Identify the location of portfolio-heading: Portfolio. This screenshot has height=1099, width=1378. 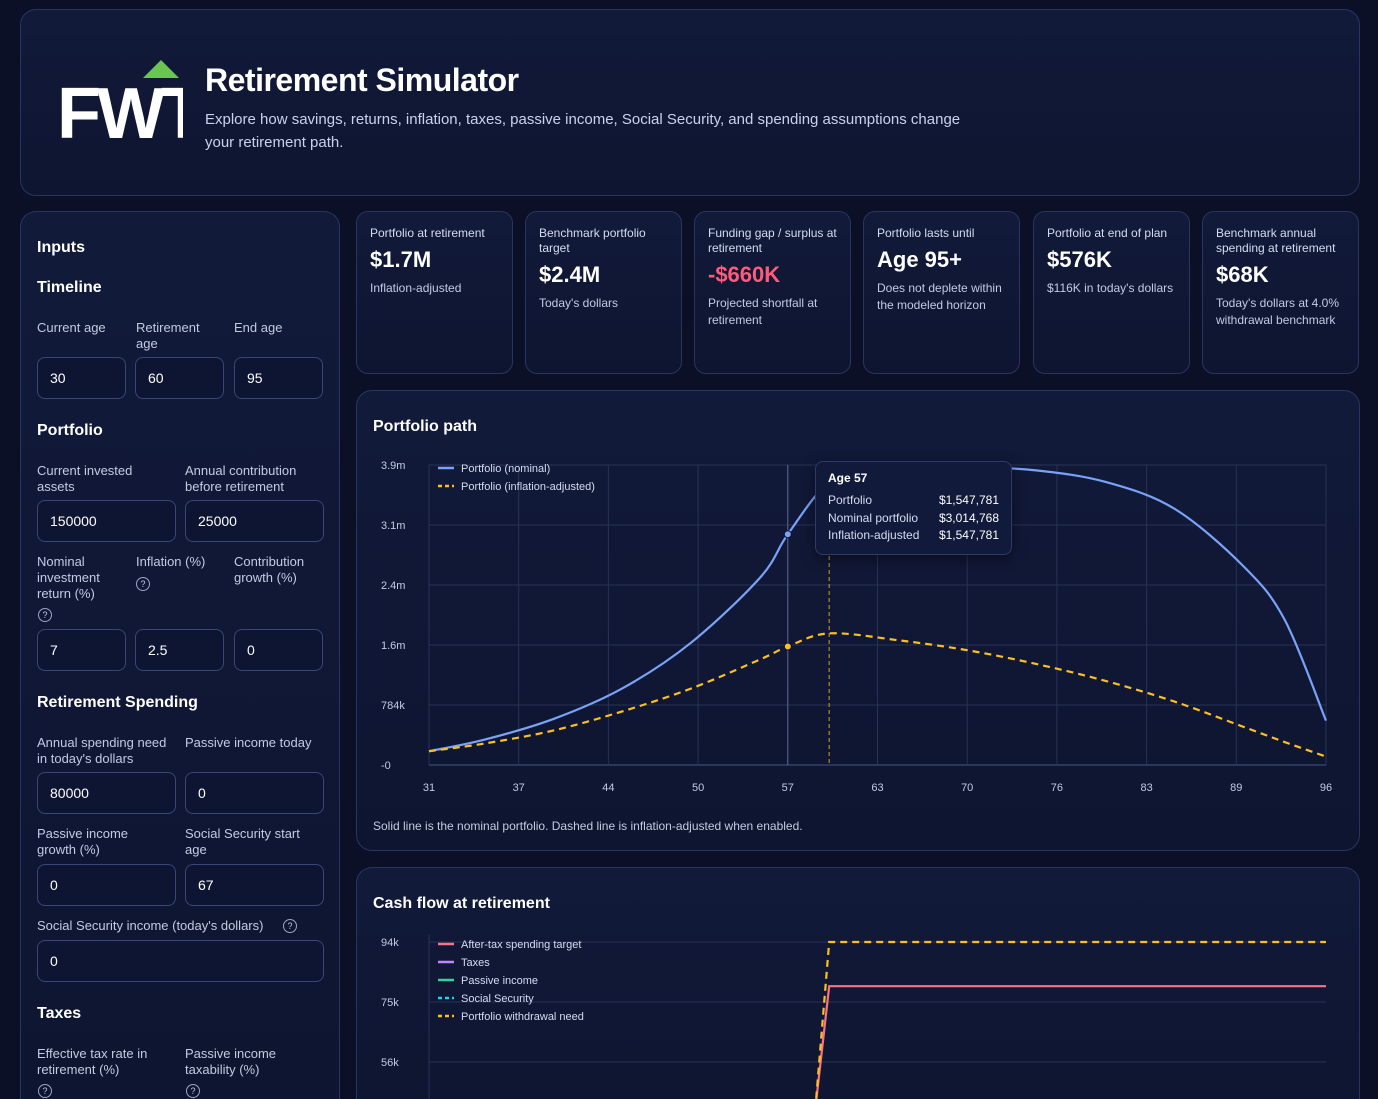
(70, 430).